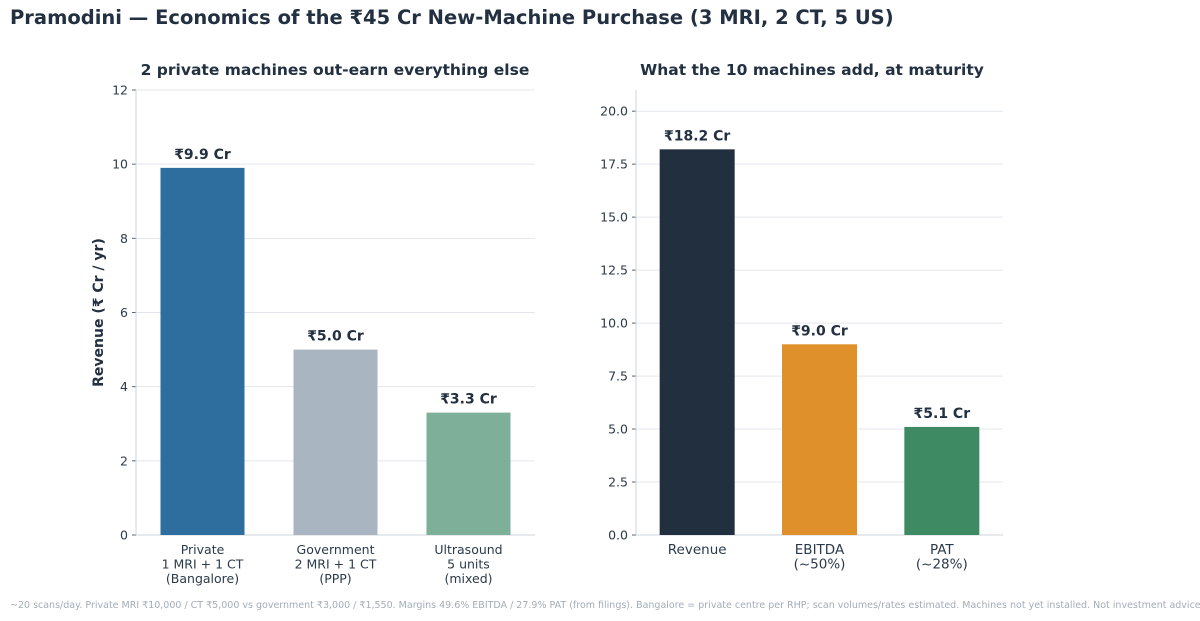 The width and height of the screenshot is (1200, 621). Describe the element at coordinates (468, 578) in the screenshot. I see `chart1-x-tick-label: (mixed)` at that location.